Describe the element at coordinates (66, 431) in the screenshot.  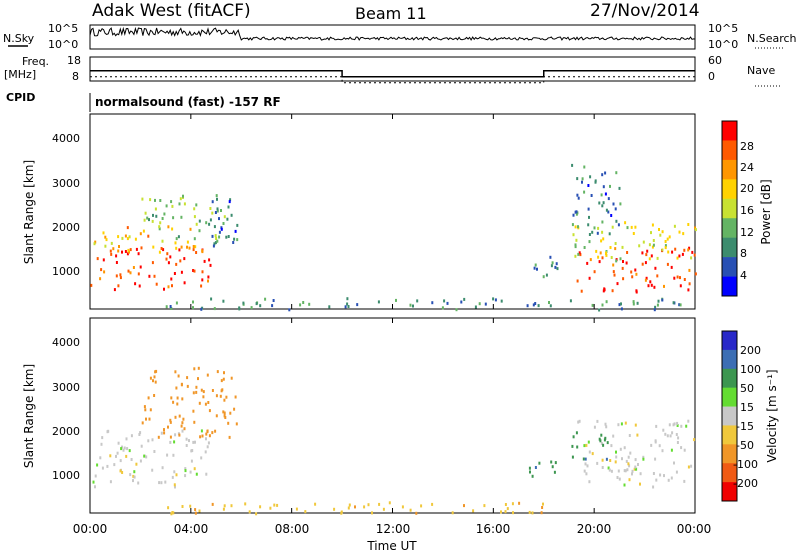
I see `velocity-ytick-2000: 2000` at that location.